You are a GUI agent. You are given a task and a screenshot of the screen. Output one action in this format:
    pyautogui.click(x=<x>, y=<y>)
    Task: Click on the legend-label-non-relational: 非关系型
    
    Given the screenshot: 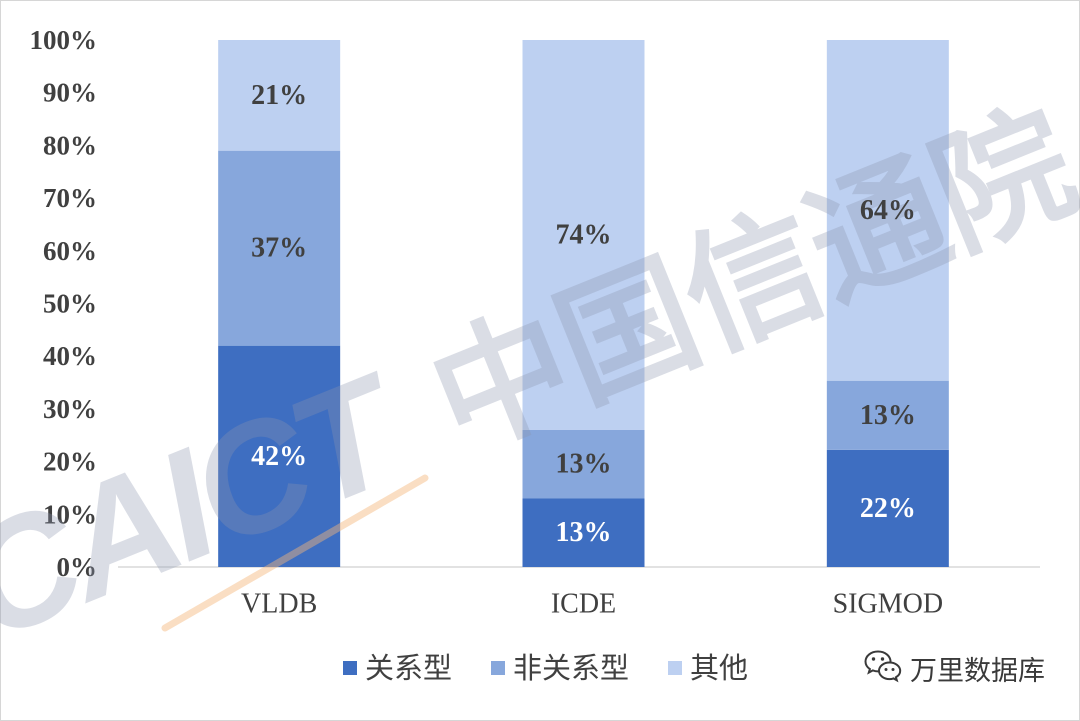 What is the action you would take?
    pyautogui.click(x=571, y=668)
    